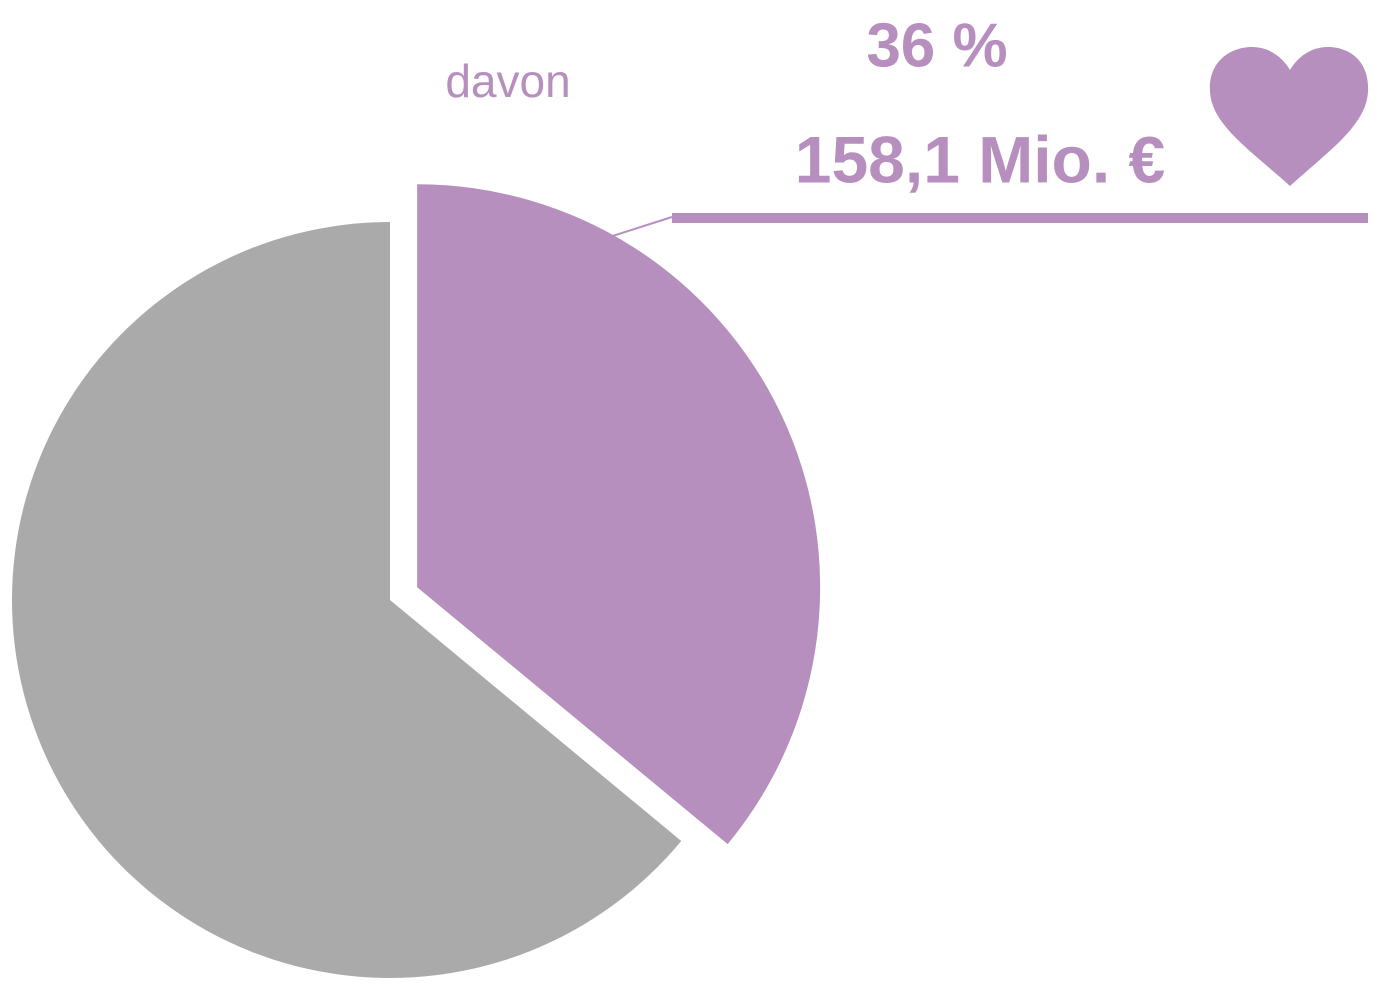 The height and width of the screenshot is (983, 1384). What do you see at coordinates (1289, 116) in the screenshot?
I see `heart-icon` at bounding box center [1289, 116].